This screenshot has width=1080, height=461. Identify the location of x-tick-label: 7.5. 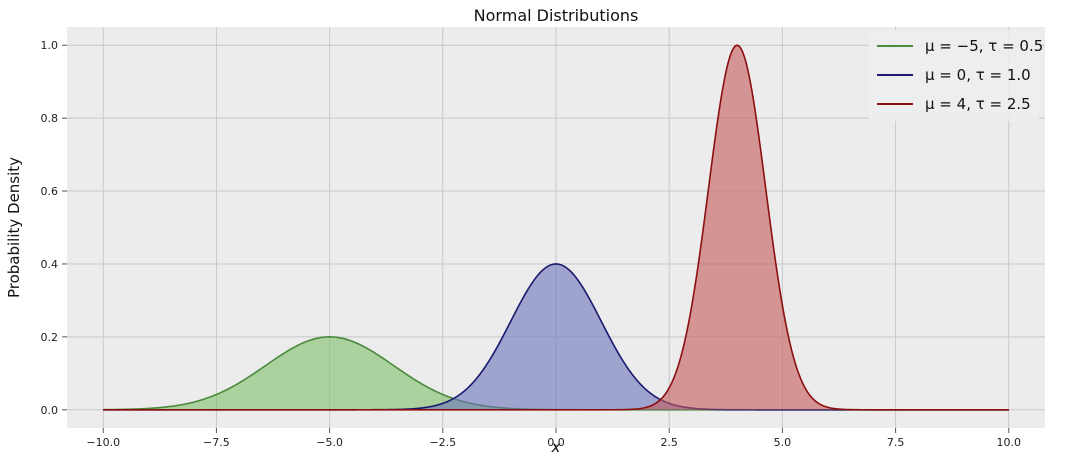
(896, 442).